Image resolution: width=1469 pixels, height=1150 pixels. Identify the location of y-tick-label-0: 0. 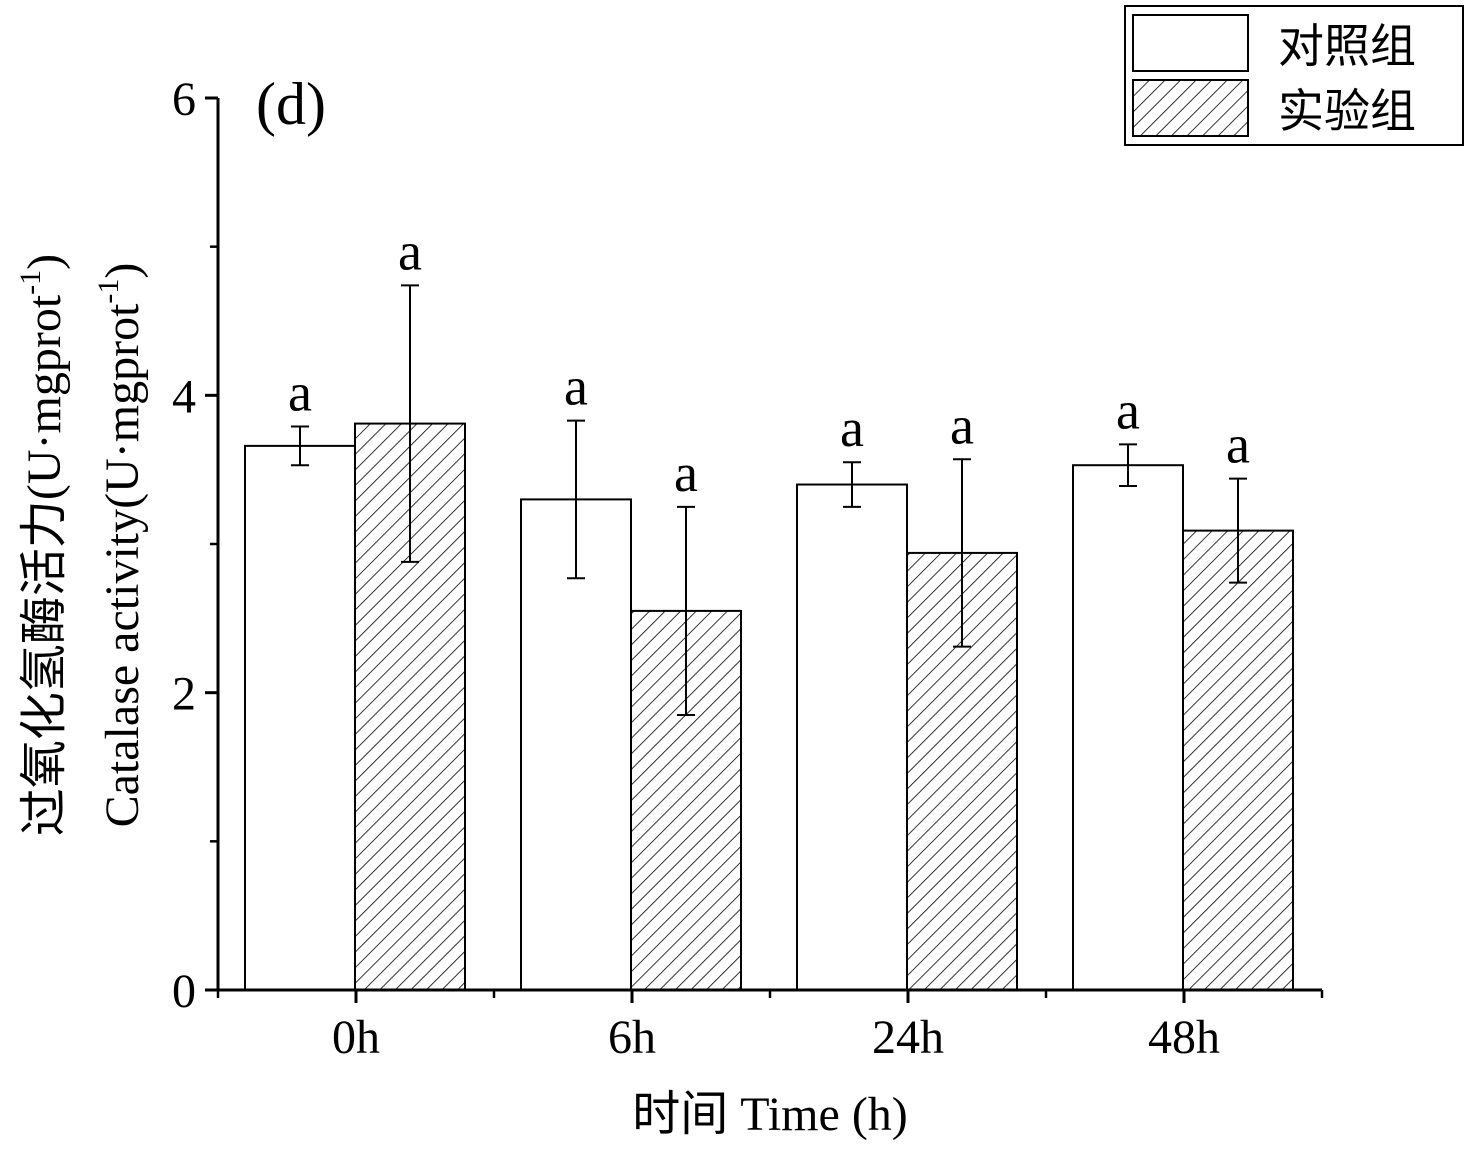
(184, 991).